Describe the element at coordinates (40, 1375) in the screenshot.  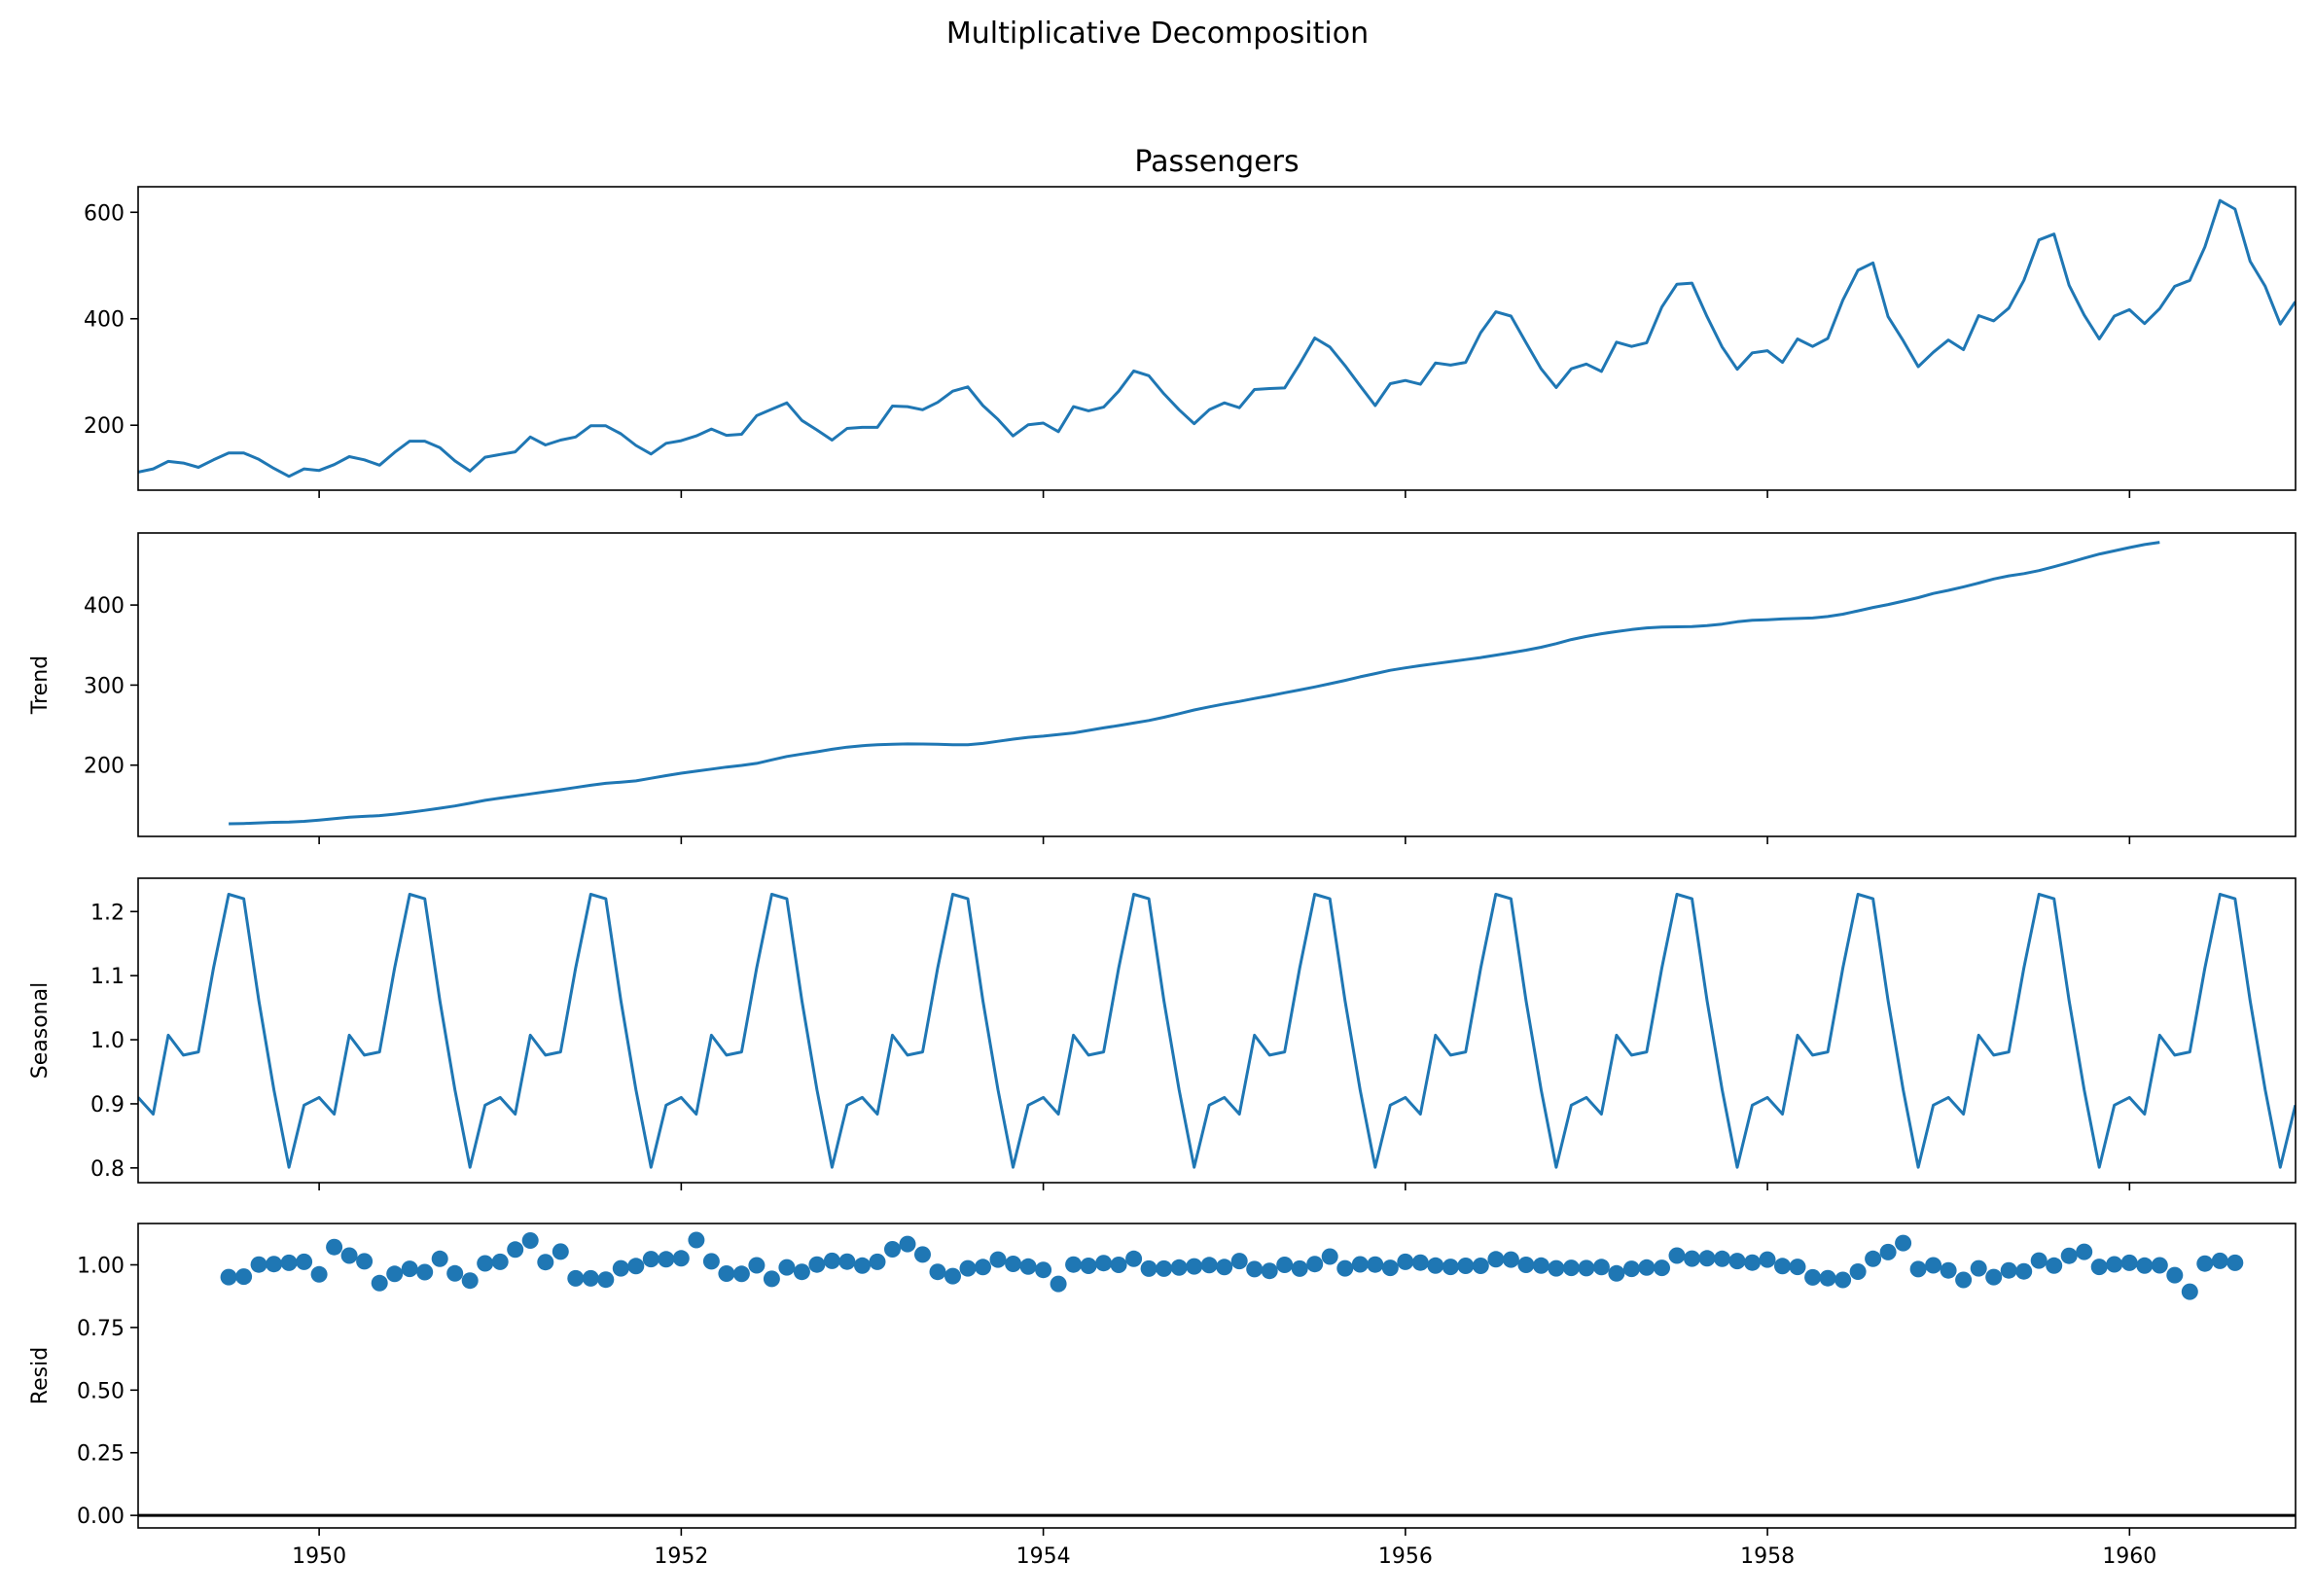
I see `resid-ylabel: Resid` at that location.